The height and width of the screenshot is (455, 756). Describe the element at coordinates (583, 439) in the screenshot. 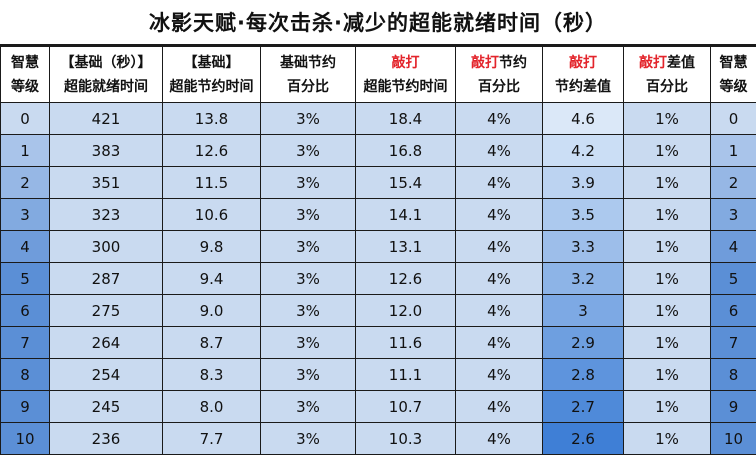

I see `table-cell: 2.6` at that location.